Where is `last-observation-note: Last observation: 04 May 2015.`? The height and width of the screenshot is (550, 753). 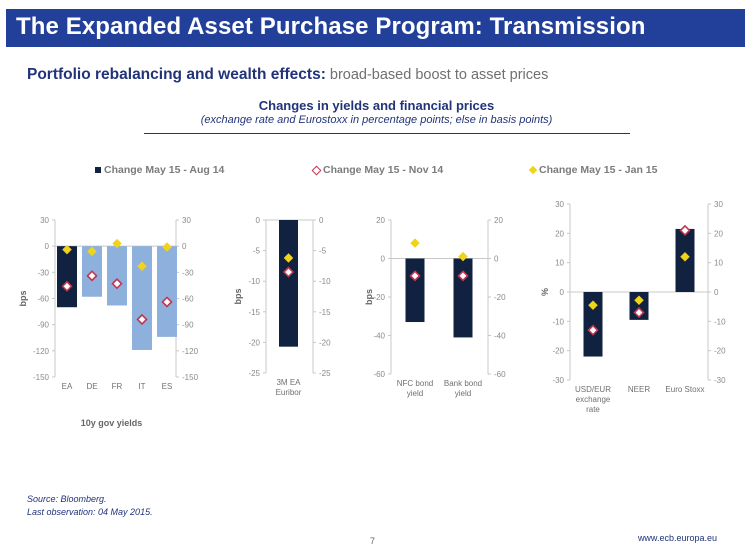
last-observation-note: Last observation: 04 May 2015. is located at coordinates (90, 512).